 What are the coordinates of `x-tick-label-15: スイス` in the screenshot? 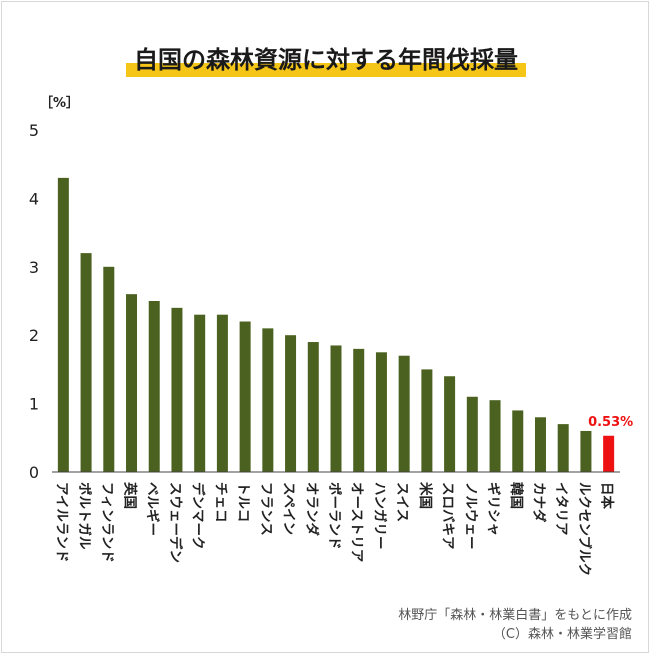 It's located at (402, 502).